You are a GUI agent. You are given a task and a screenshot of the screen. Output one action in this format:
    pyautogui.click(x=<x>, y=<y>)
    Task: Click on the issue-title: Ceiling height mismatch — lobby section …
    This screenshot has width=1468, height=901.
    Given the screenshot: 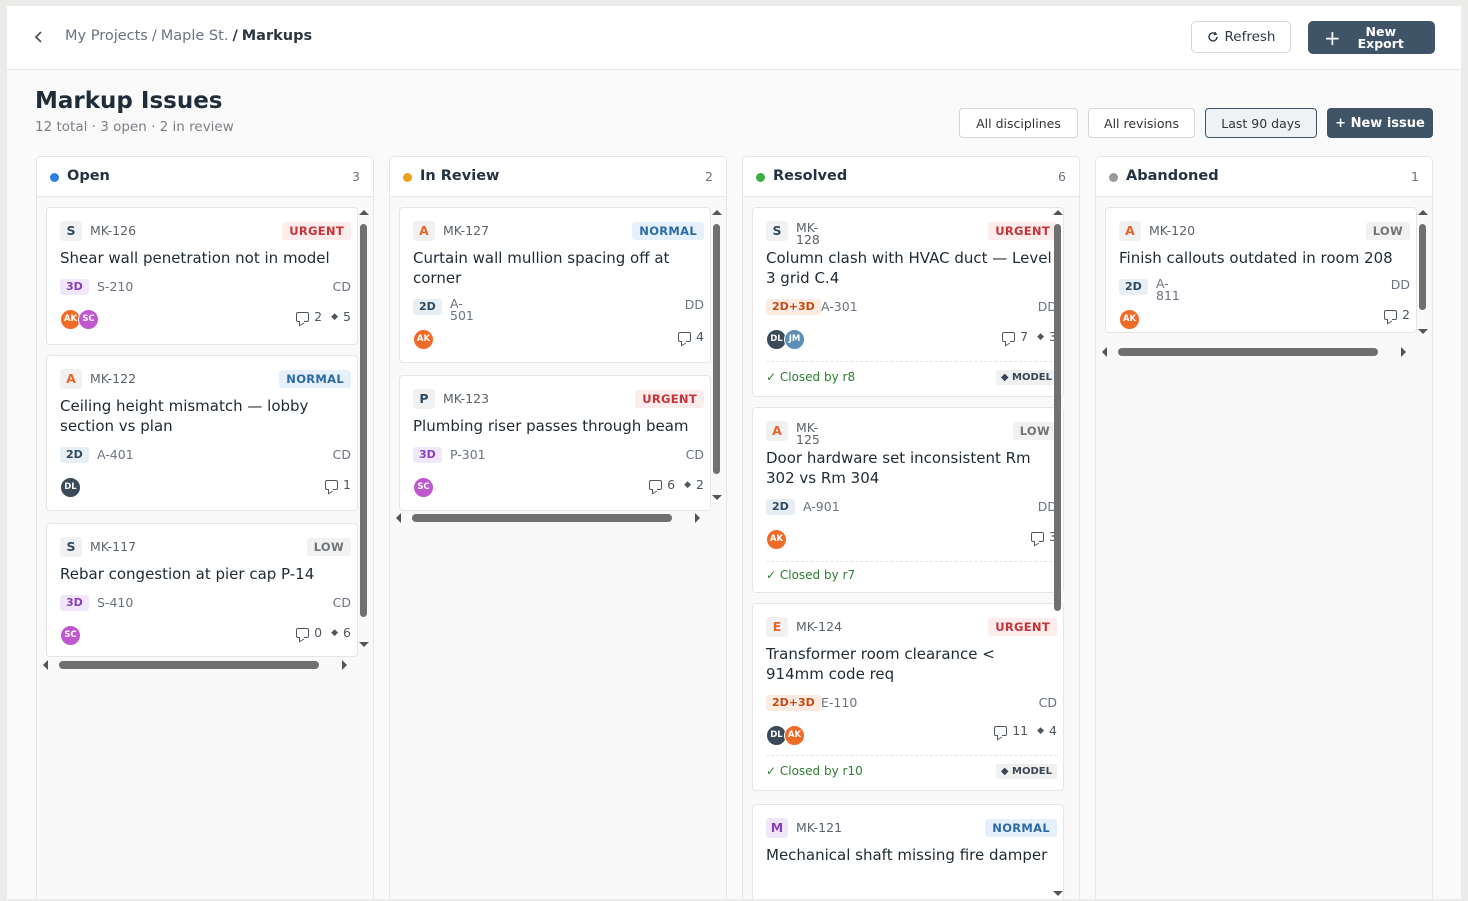 What is the action you would take?
    pyautogui.click(x=184, y=416)
    